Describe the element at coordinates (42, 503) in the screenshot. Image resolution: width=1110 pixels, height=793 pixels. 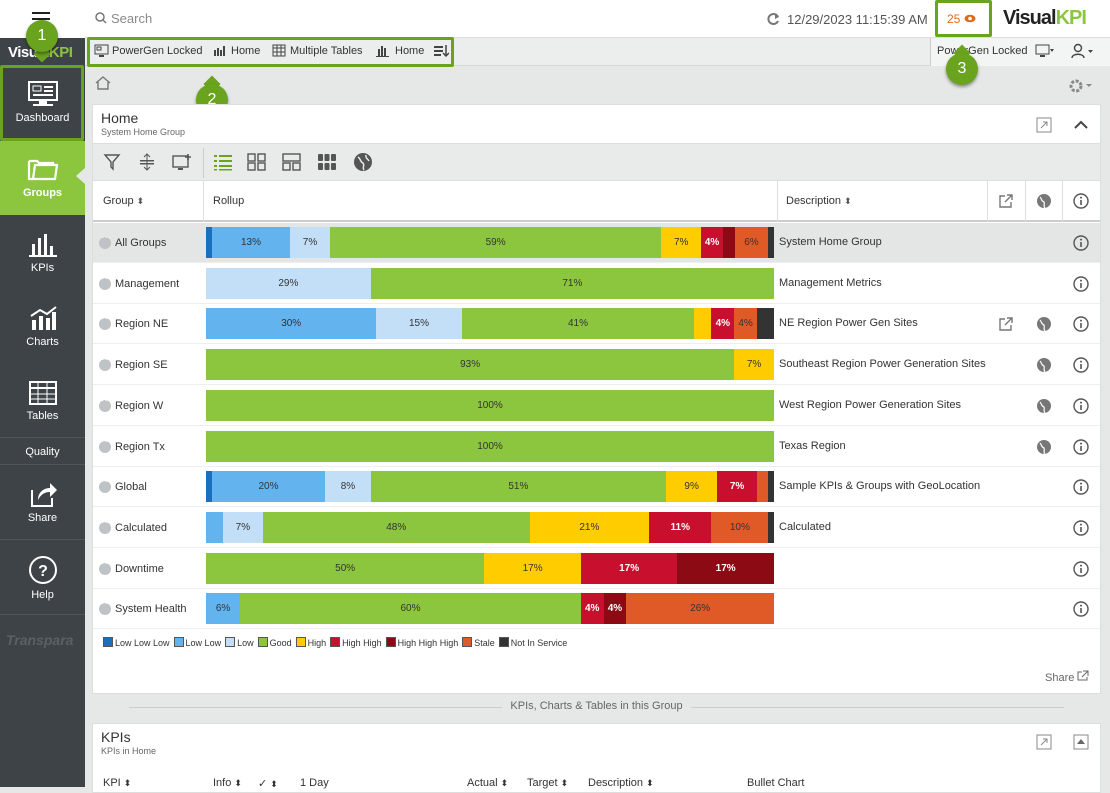
I see `nav-share: Share` at that location.